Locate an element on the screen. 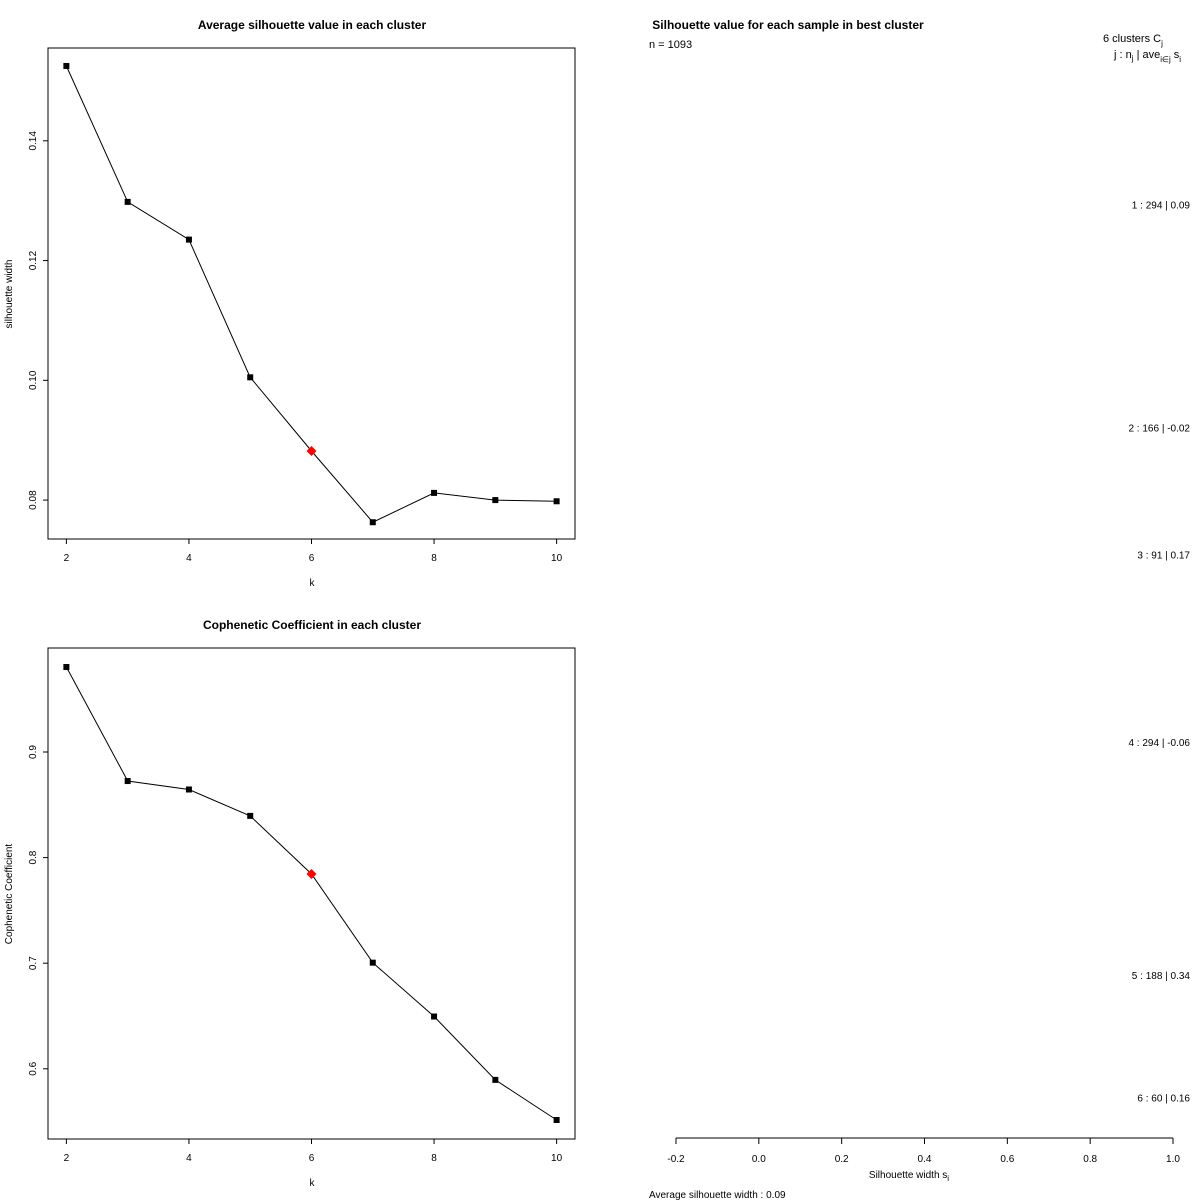  y-tick-label: 0.6 is located at coordinates (33, 1068).